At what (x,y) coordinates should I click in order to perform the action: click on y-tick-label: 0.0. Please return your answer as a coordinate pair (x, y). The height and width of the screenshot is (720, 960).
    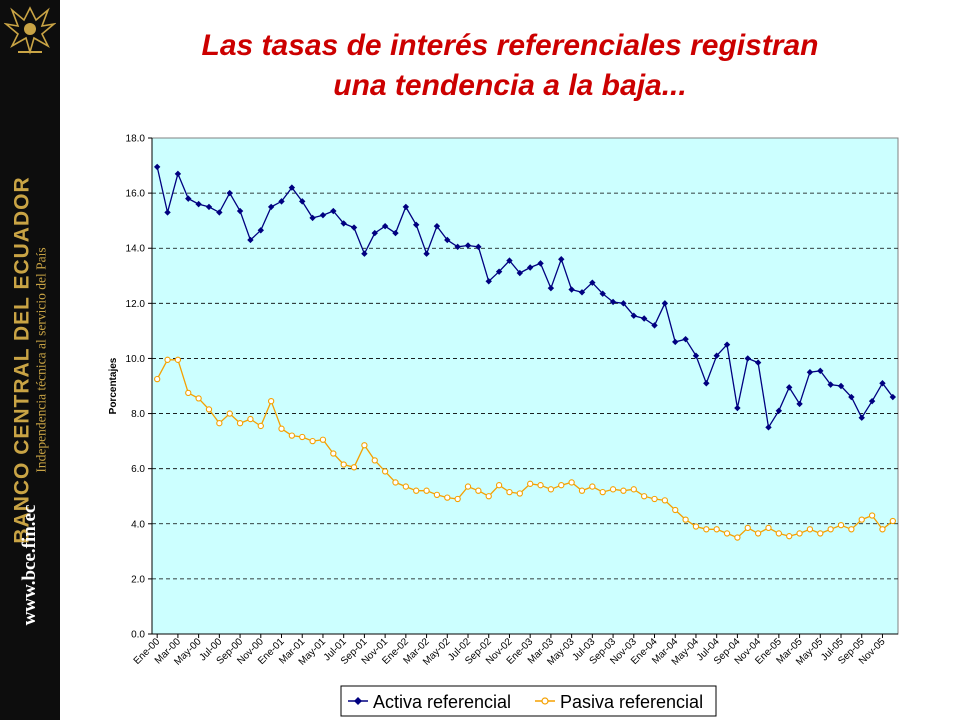
    Looking at the image, I should click on (138, 635).